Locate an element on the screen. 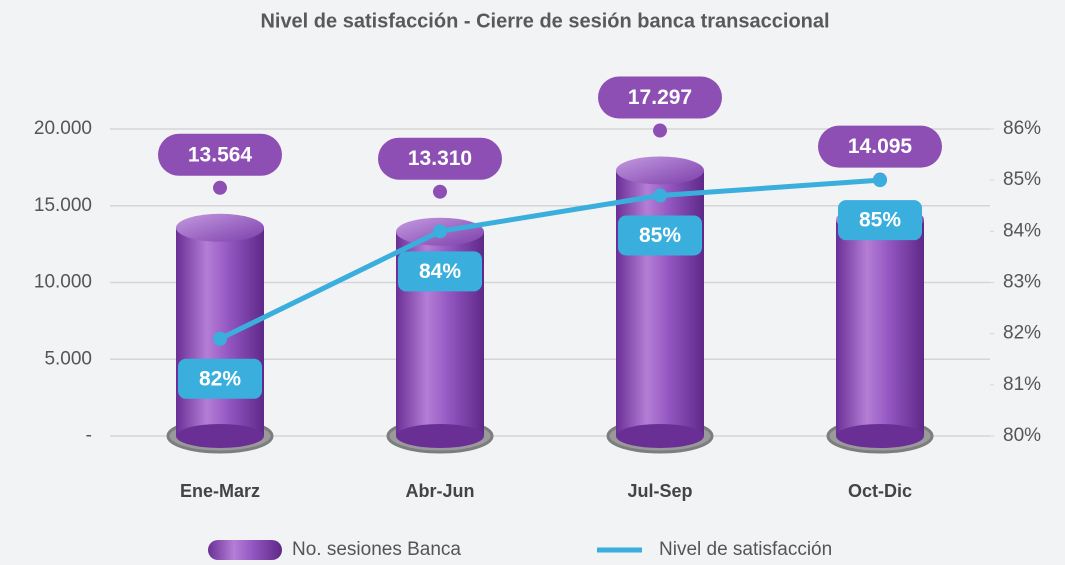 This screenshot has width=1065, height=565. y-tick-label: 20.000 is located at coordinates (63, 128).